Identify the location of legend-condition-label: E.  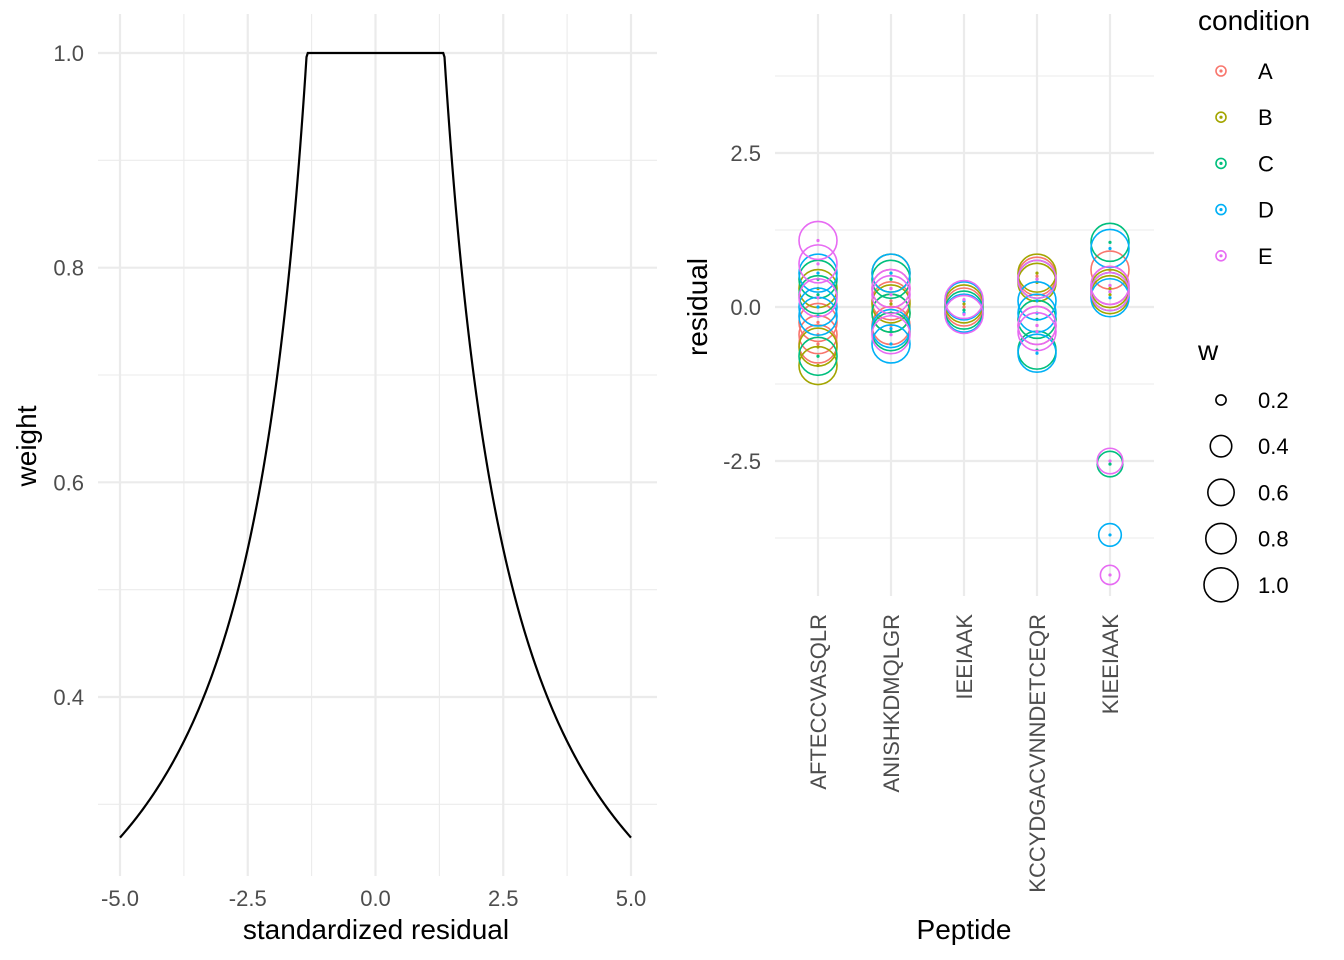
(1265, 256).